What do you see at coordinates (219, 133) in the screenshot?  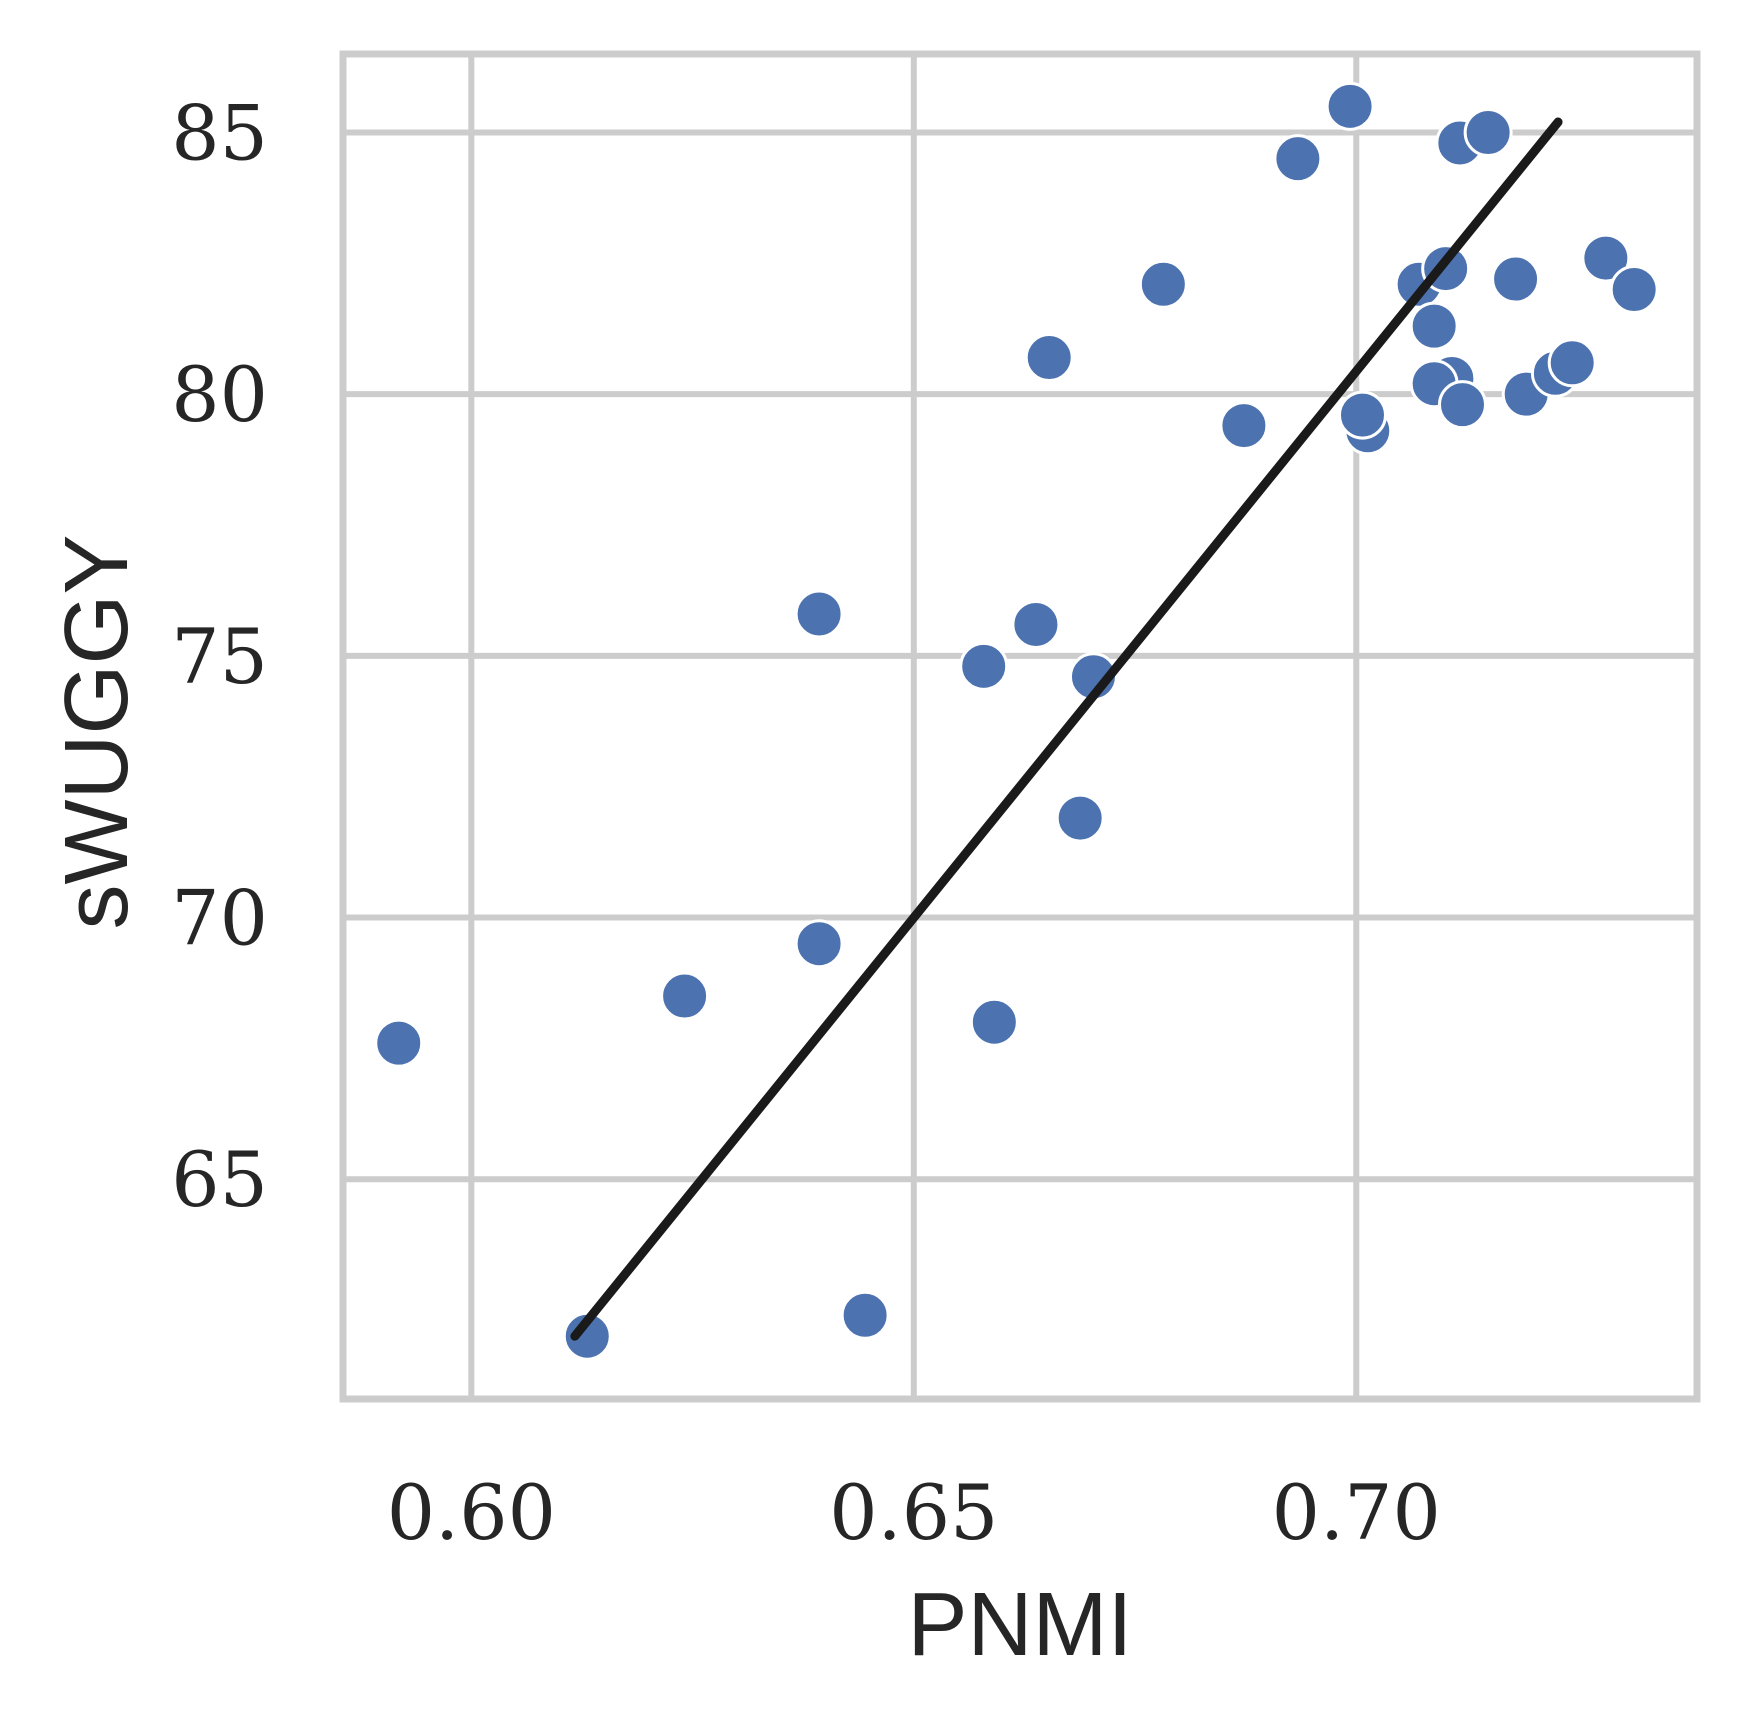 I see `y-tick-label: 85` at bounding box center [219, 133].